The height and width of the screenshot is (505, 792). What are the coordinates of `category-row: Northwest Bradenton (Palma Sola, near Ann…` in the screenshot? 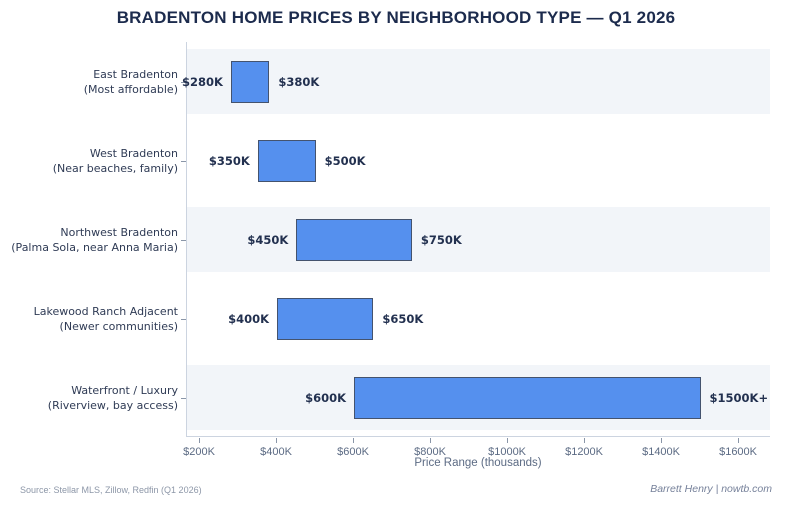 It's located at (390, 239).